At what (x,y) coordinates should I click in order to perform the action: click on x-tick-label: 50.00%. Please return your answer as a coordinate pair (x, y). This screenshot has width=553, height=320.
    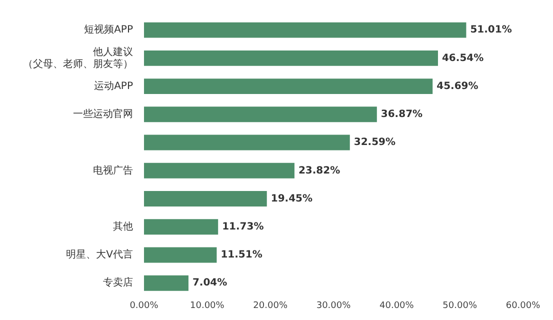
    Looking at the image, I should click on (460, 305).